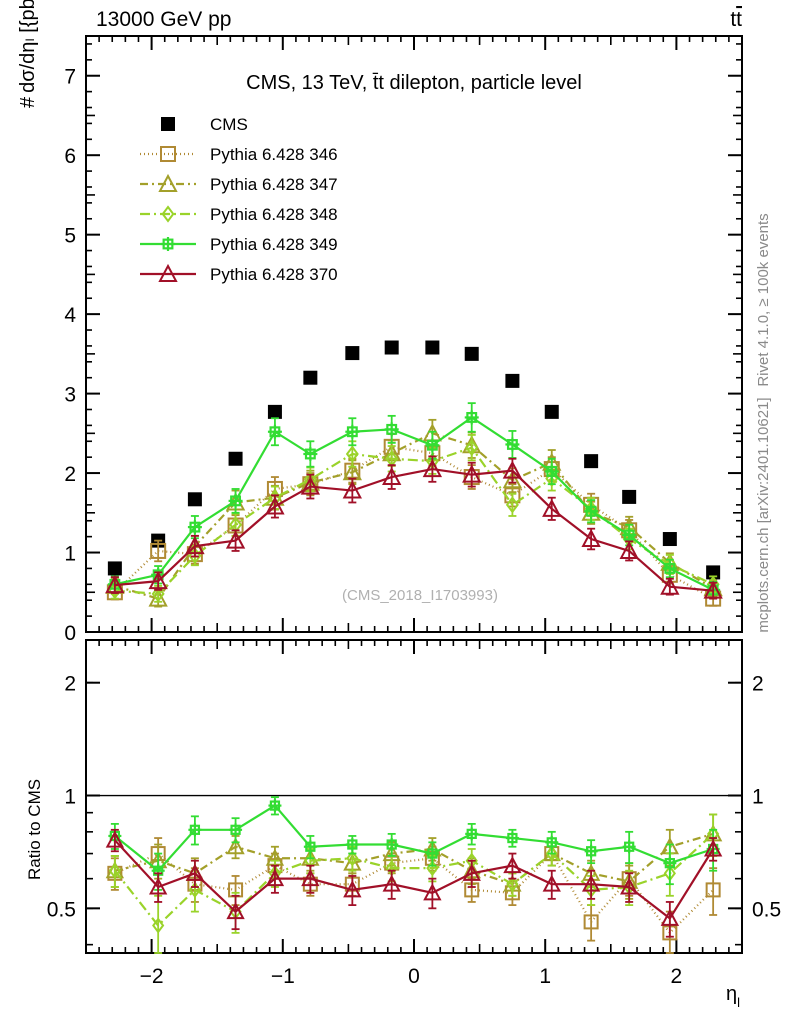 This screenshot has width=786, height=1024. I want to click on main-y-tick-labels: 0 1 2 3 4 5 6 7, so click(70, 355).